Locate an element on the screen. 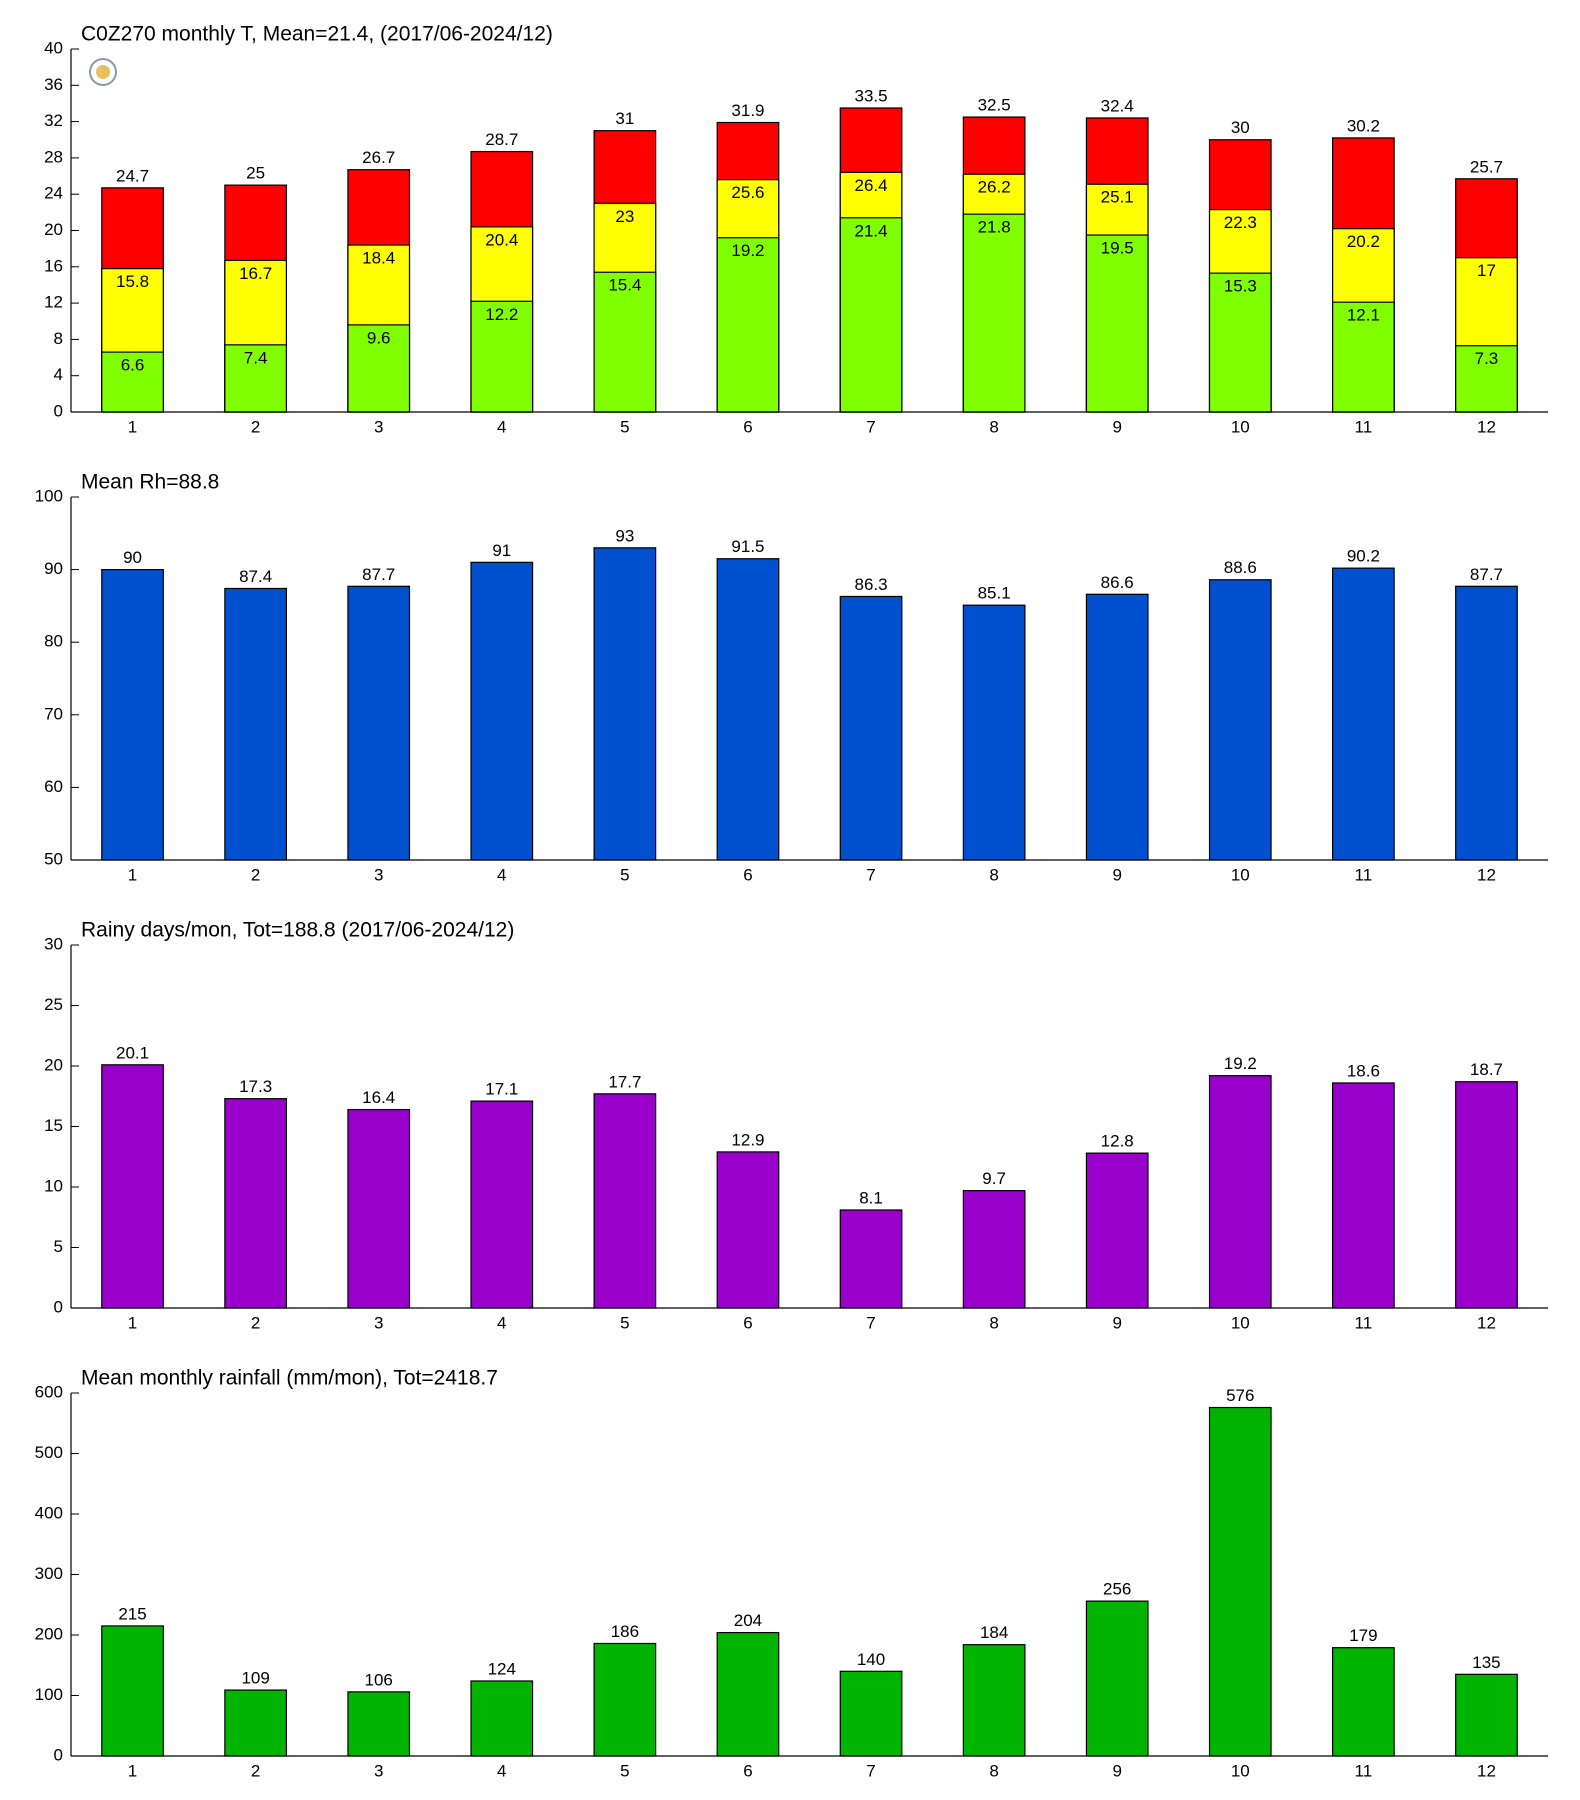 The width and height of the screenshot is (1580, 1800). x-tick-label: 5 is located at coordinates (624, 874).